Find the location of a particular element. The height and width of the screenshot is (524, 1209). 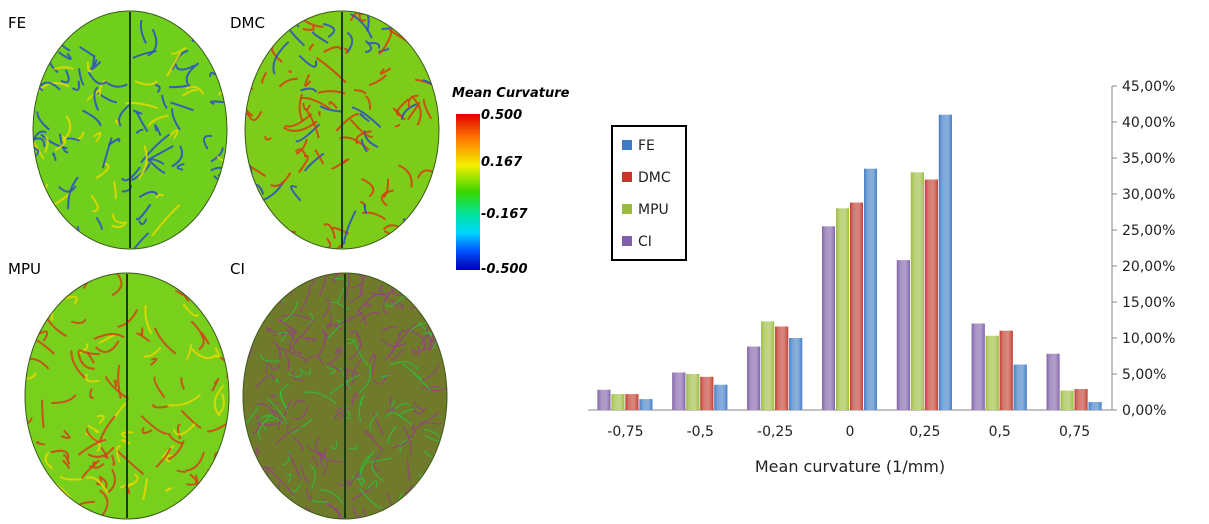

brain-render-mpu is located at coordinates (127, 396).